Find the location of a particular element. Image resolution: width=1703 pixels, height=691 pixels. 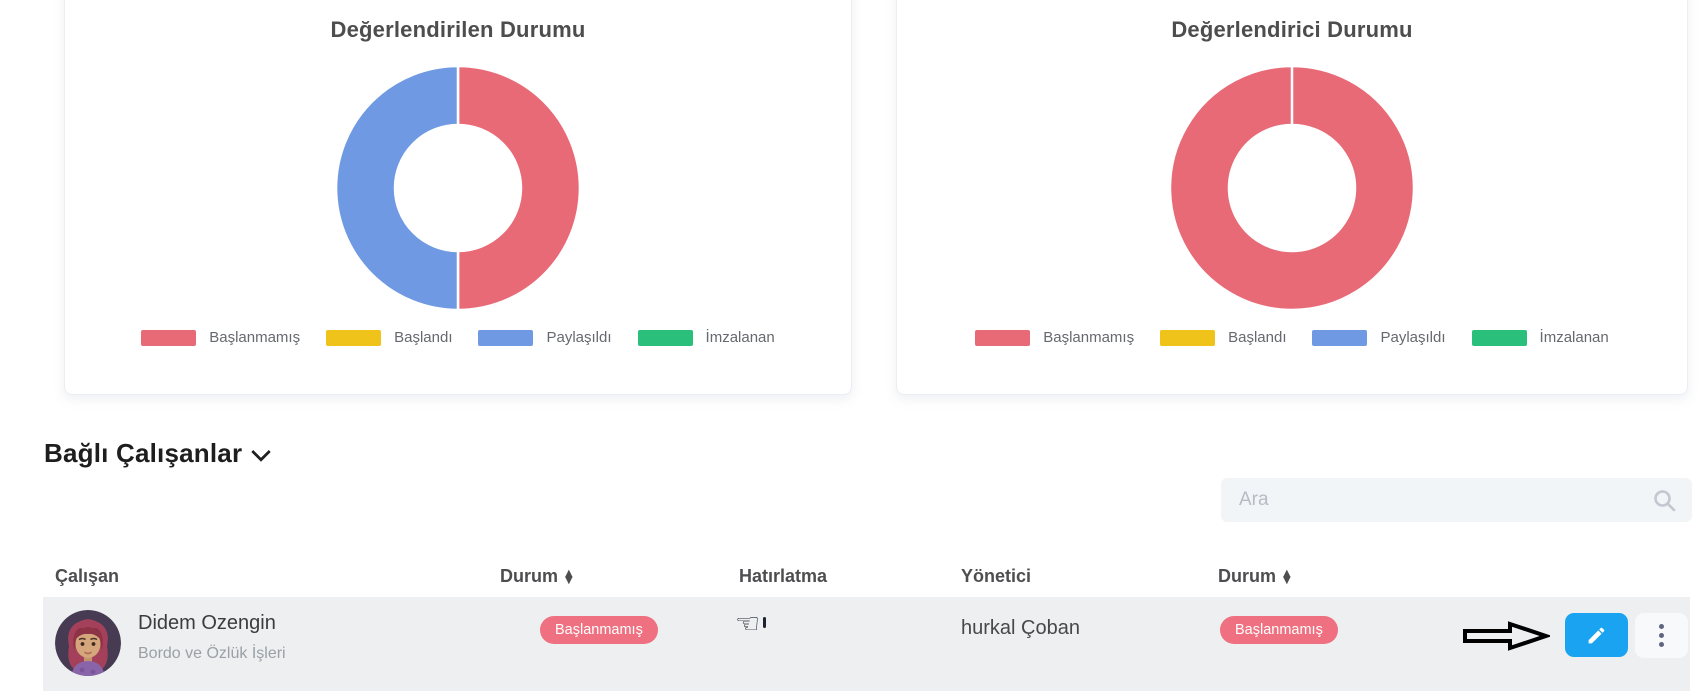

header-label: Çalışan is located at coordinates (87, 576).